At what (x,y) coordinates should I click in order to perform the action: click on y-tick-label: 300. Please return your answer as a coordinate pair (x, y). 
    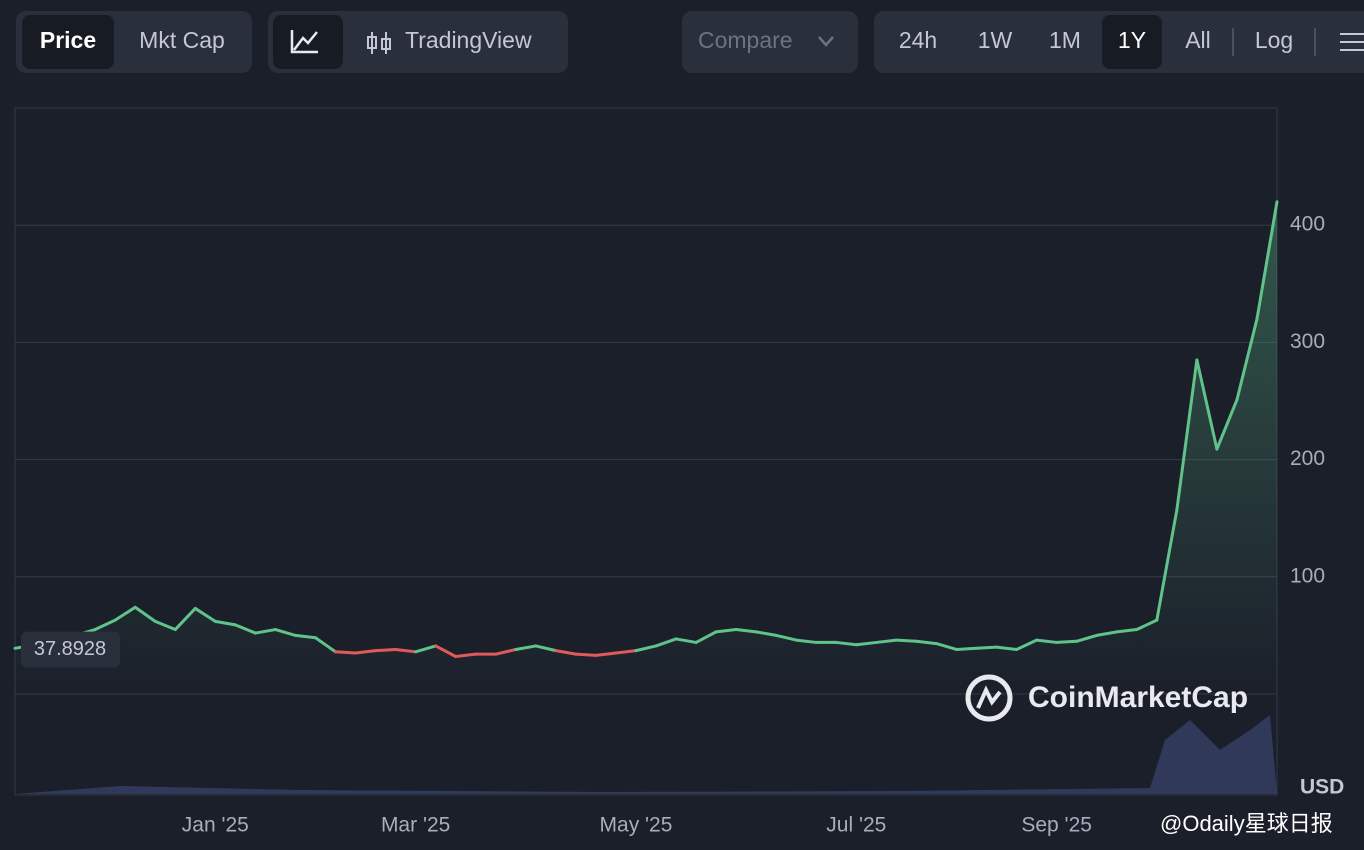
    Looking at the image, I should click on (1307, 341).